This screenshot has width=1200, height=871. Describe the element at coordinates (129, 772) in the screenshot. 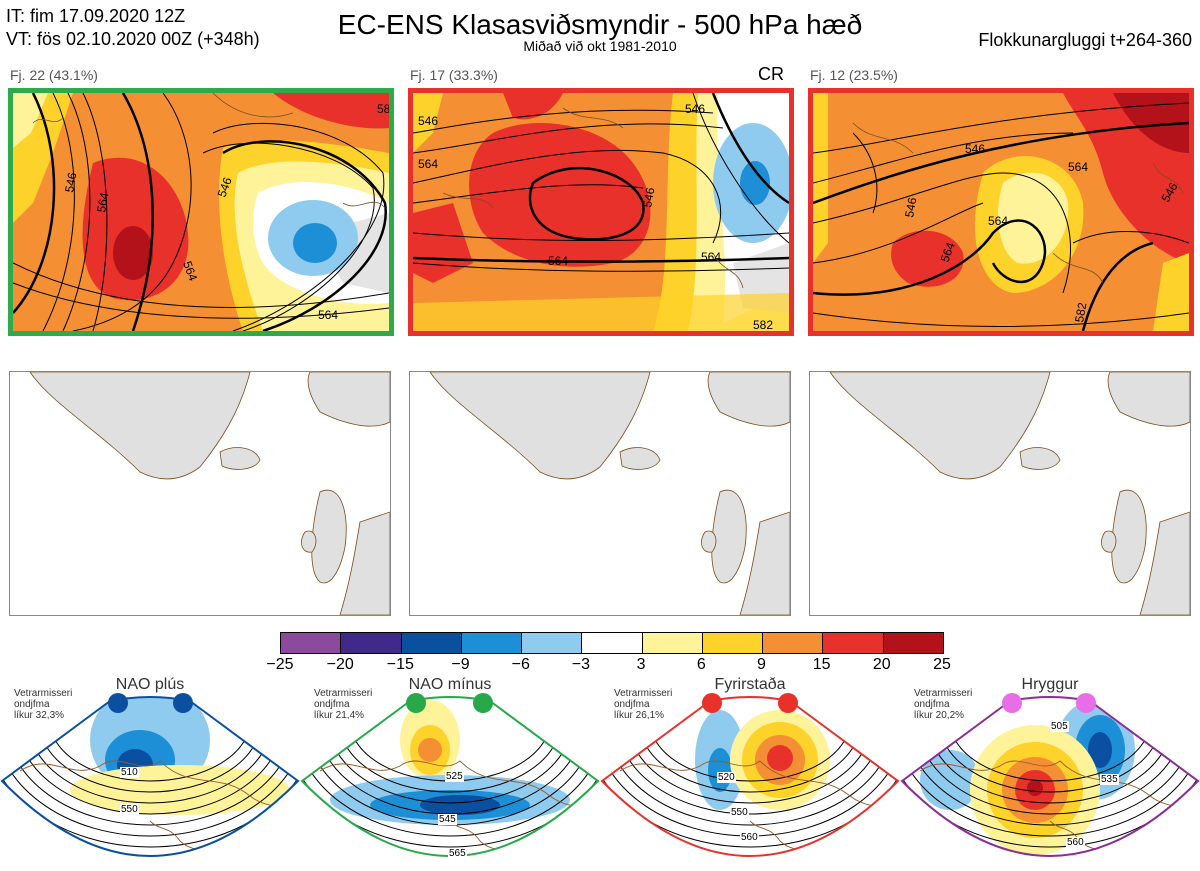

I see `regime-contour-label: 510` at that location.